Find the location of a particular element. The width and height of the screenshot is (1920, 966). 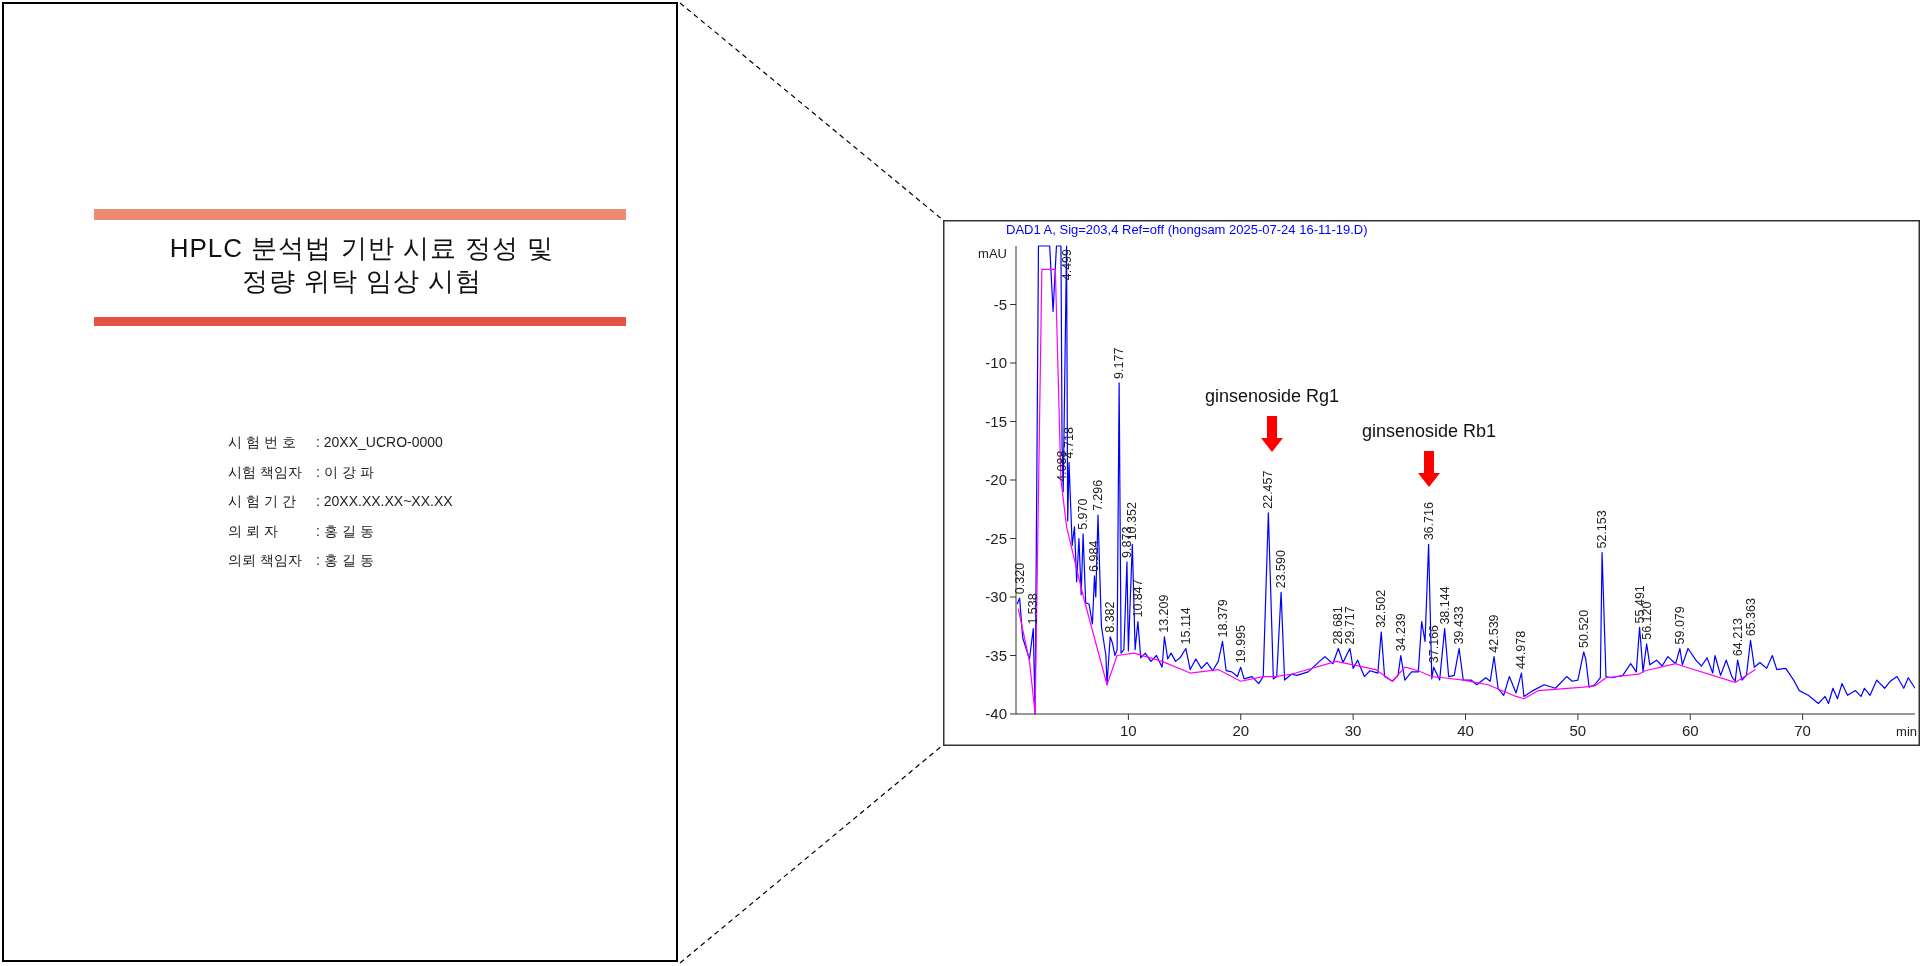

y-tick-label: -15 is located at coordinates (996, 421).